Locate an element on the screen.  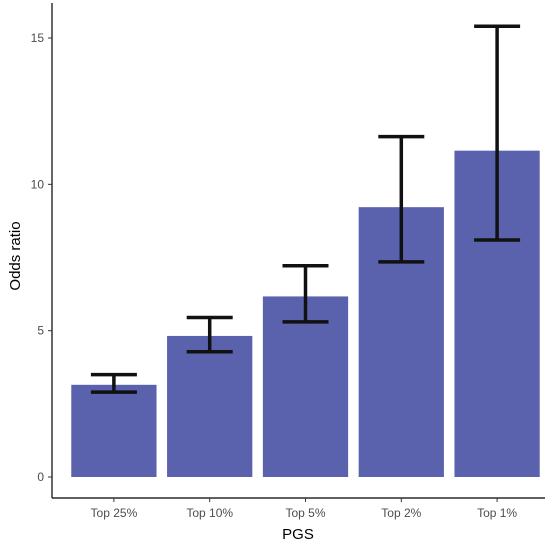
x-tick-label: Top 1% is located at coordinates (497, 513).